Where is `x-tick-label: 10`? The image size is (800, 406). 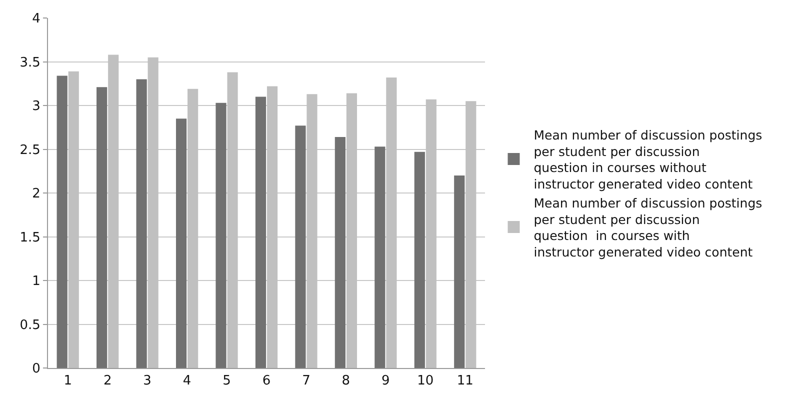
x-tick-label: 10 is located at coordinates (425, 381).